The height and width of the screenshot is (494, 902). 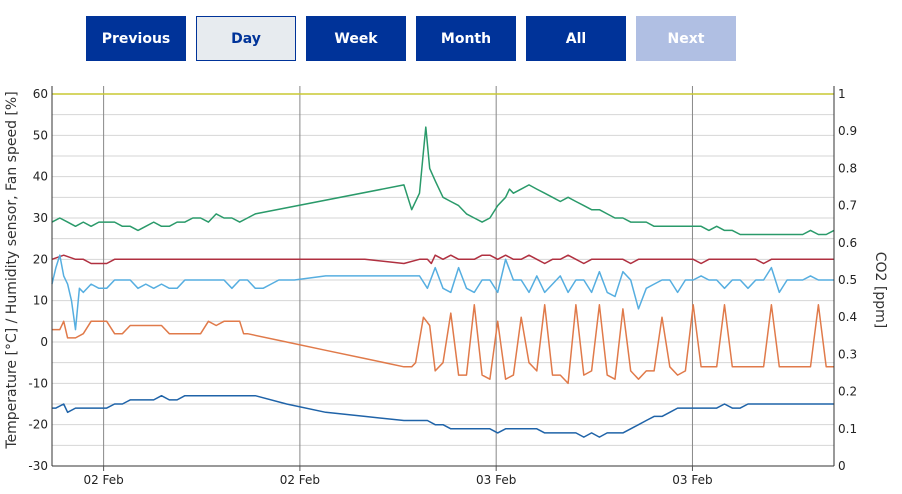 What do you see at coordinates (847, 354) in the screenshot?
I see `right-tick-label: 0.3` at bounding box center [847, 354].